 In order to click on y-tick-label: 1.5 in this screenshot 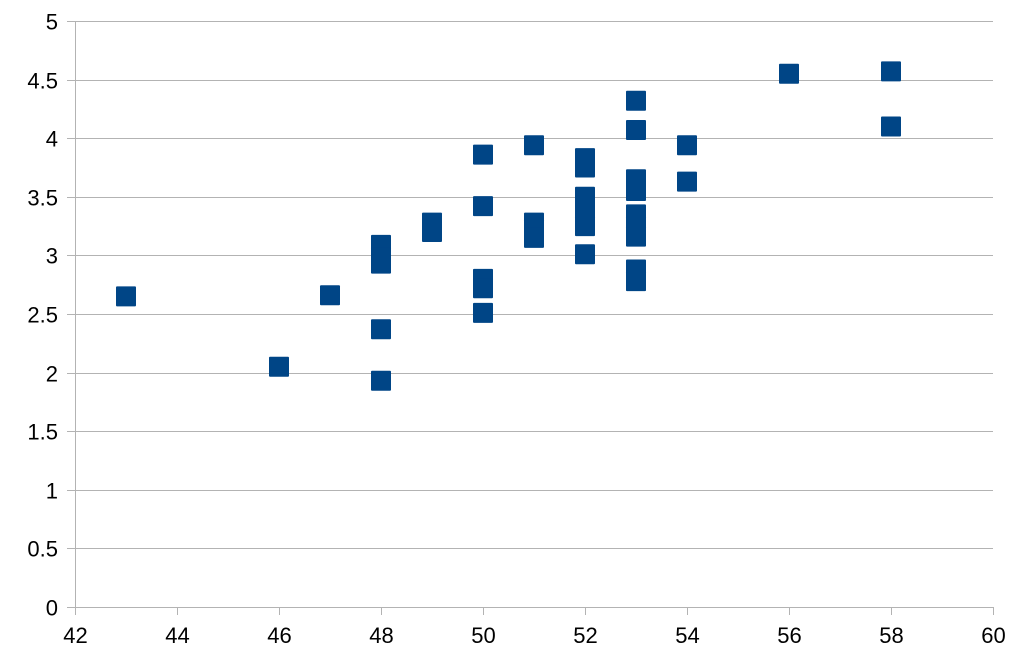, I will do `click(42, 432)`.